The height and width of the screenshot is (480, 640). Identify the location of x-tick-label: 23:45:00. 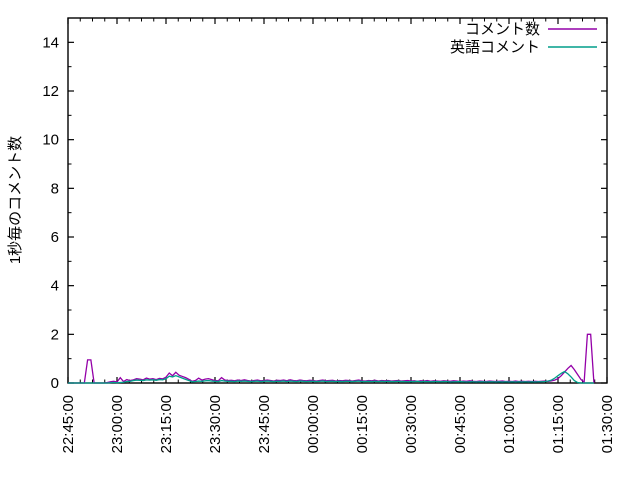
(264, 424).